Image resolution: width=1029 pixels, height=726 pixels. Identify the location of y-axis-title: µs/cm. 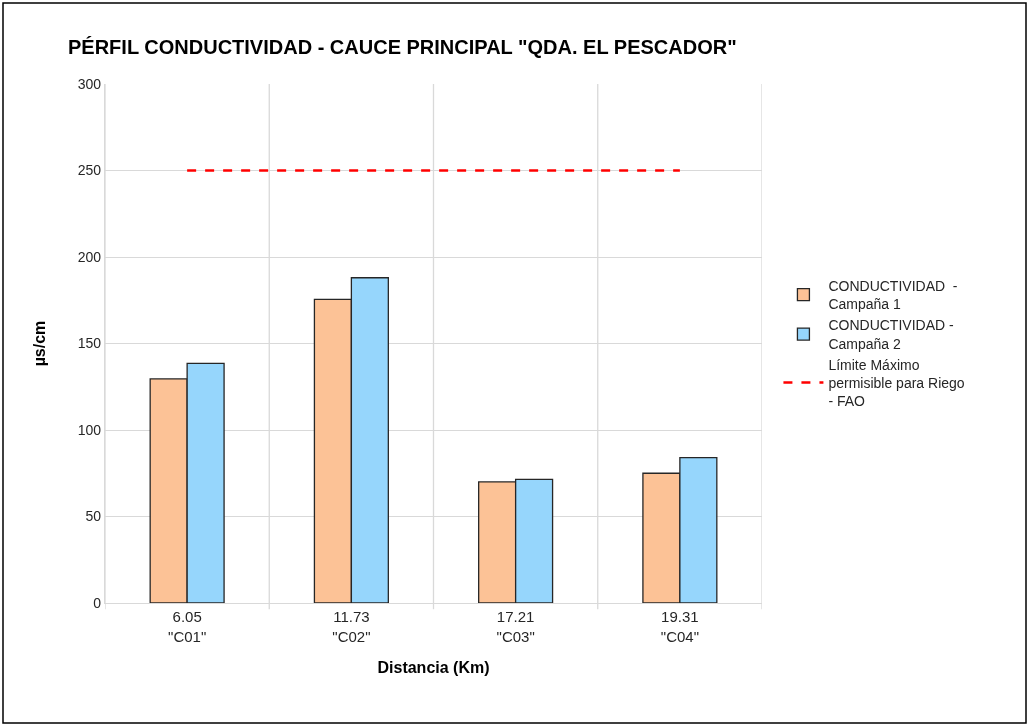
(39, 343).